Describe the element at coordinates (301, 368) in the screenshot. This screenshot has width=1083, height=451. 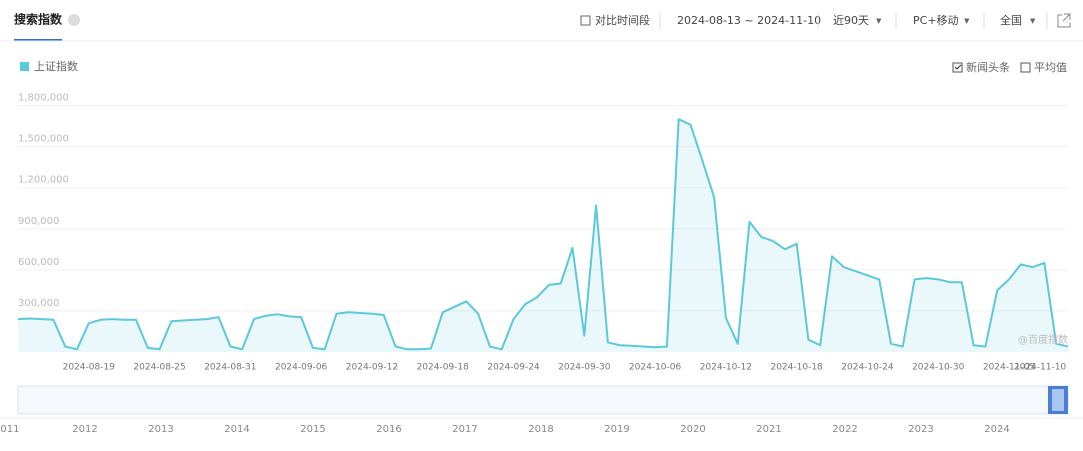
I see `x-tick-label: 2024-09-06` at that location.